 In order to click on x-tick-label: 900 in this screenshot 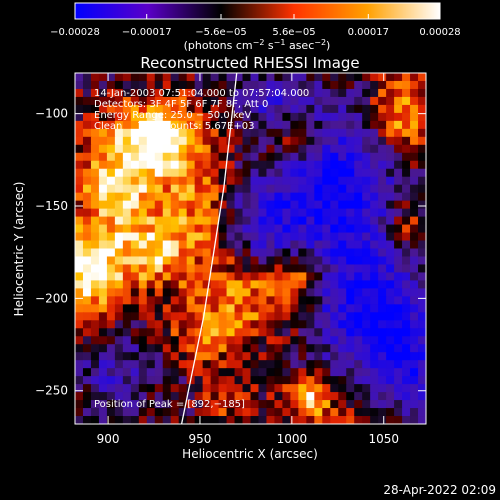, I will do `click(108, 439)`.